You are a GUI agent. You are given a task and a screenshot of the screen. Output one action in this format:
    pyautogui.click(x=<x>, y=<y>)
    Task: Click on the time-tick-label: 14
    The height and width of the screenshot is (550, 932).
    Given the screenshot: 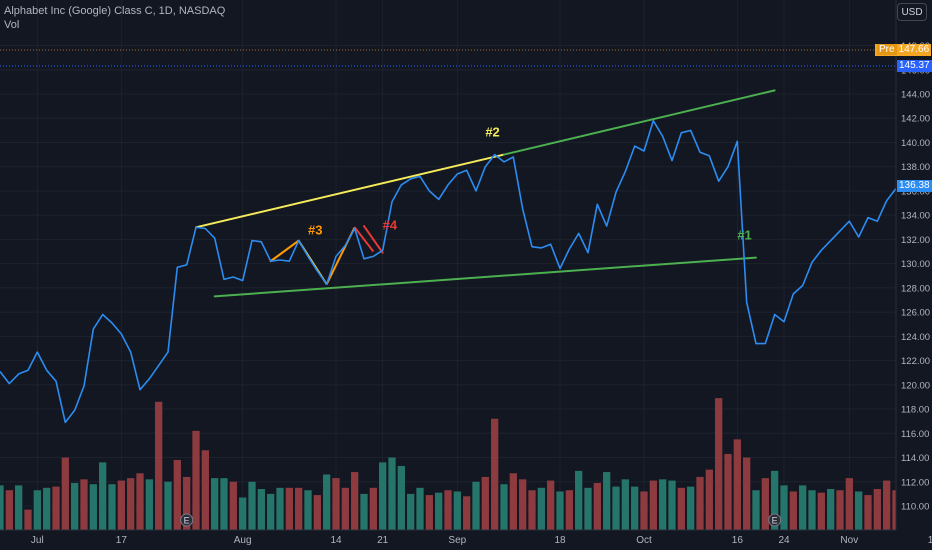 What is the action you would take?
    pyautogui.click(x=336, y=540)
    